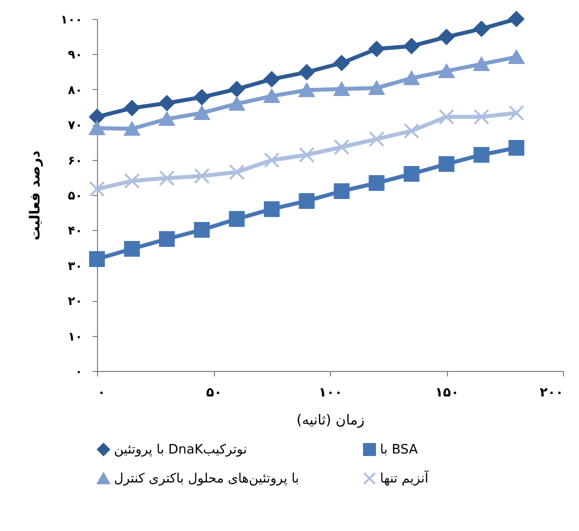 The image size is (579, 531). Describe the element at coordinates (36, 195) in the screenshot. I see `y-axis-title: درصد فعالیت` at that location.